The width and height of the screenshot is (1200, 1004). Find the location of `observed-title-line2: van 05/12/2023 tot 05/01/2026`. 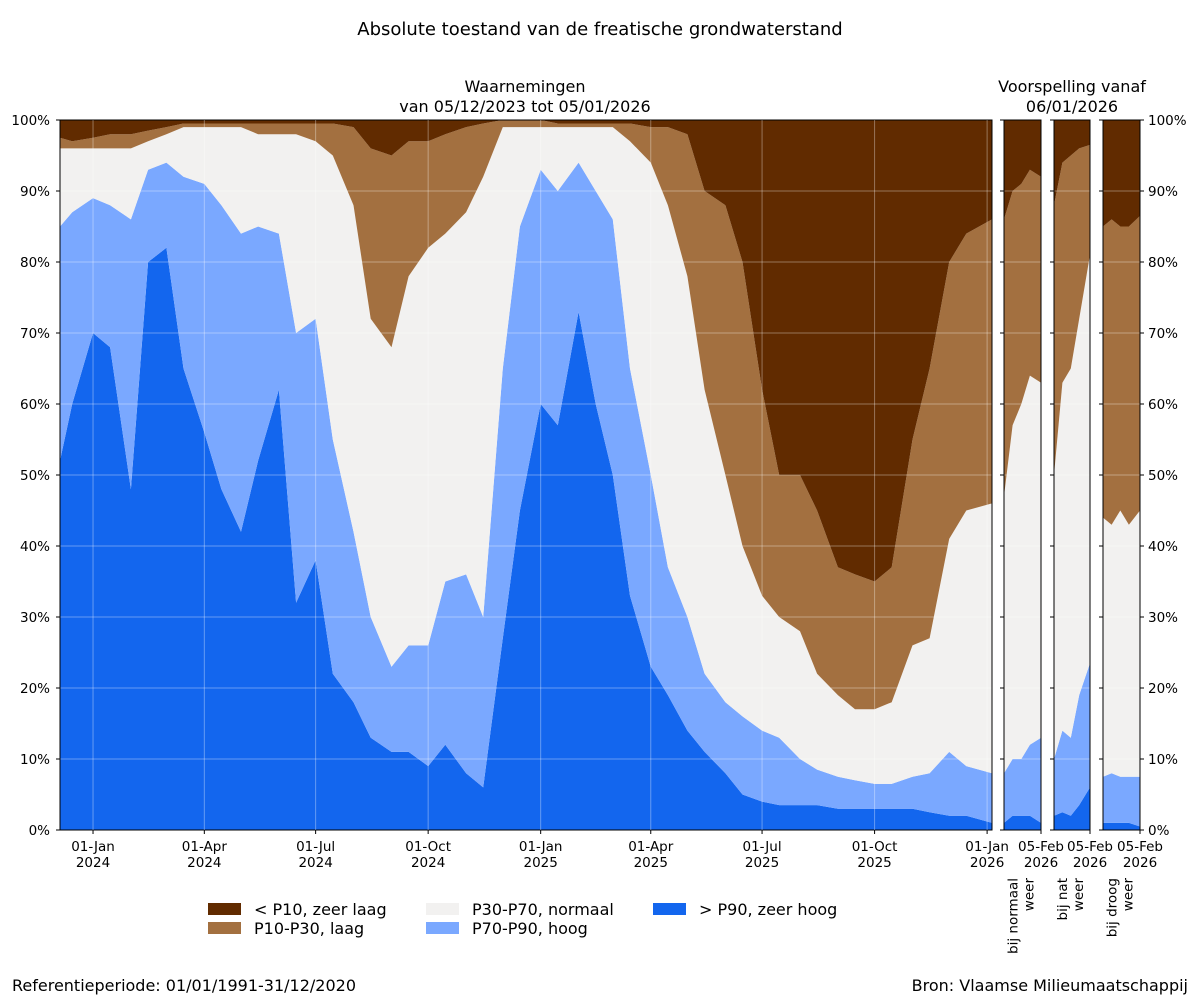

observed-title-line2: van 05/12/2023 tot 05/01/2026 is located at coordinates (524, 106).